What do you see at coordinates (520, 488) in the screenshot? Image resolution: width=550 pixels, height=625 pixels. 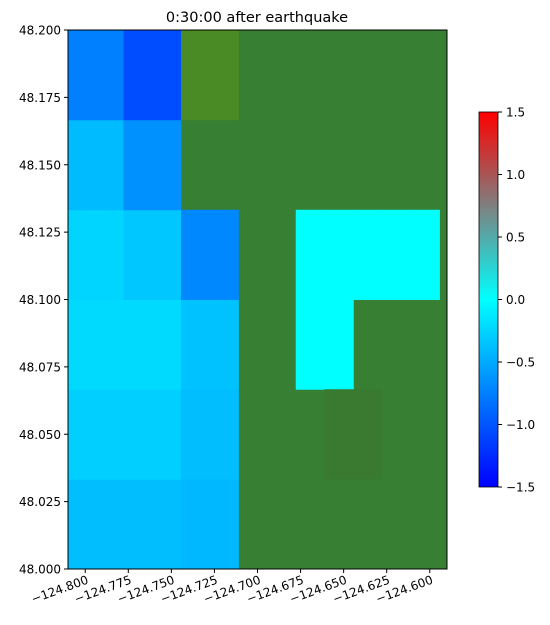 I see `colorbar-tick-label: −1.5` at bounding box center [520, 488].